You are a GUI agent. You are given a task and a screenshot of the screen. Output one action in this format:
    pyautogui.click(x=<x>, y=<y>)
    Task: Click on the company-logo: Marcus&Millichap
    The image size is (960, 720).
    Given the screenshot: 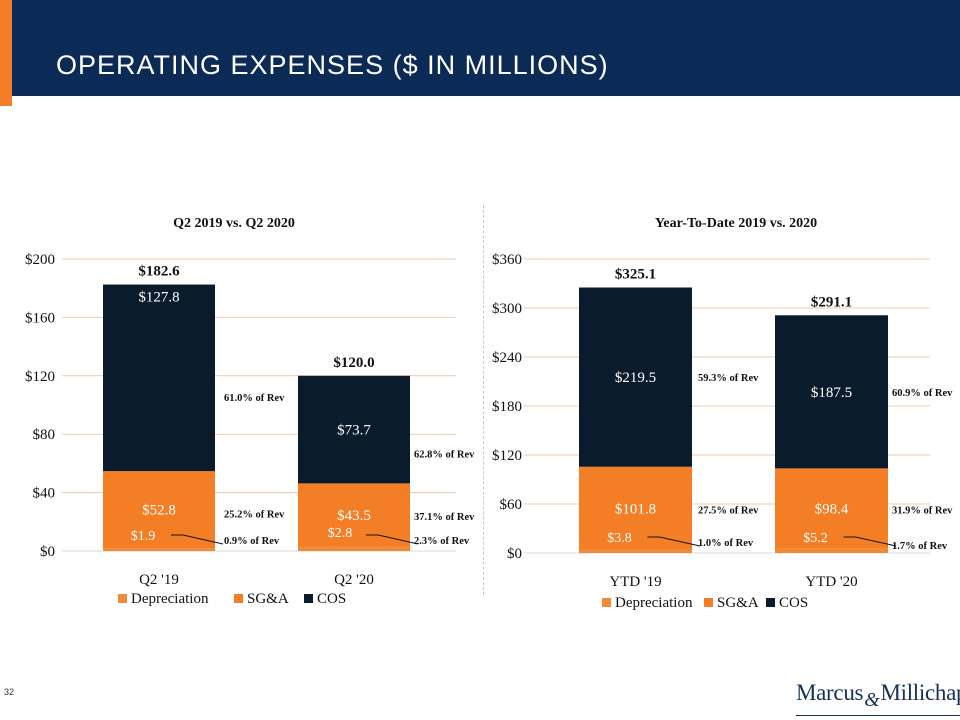 What is the action you would take?
    pyautogui.click(x=878, y=698)
    